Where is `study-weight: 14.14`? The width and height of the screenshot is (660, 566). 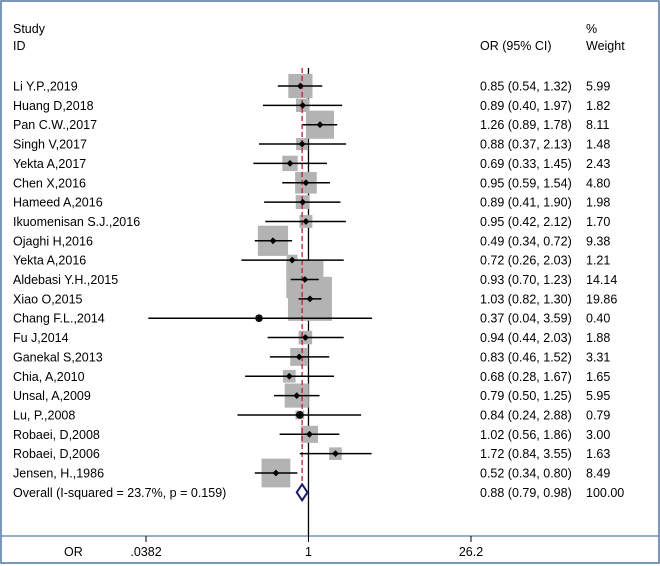
study-weight: 14.14 is located at coordinates (601, 280).